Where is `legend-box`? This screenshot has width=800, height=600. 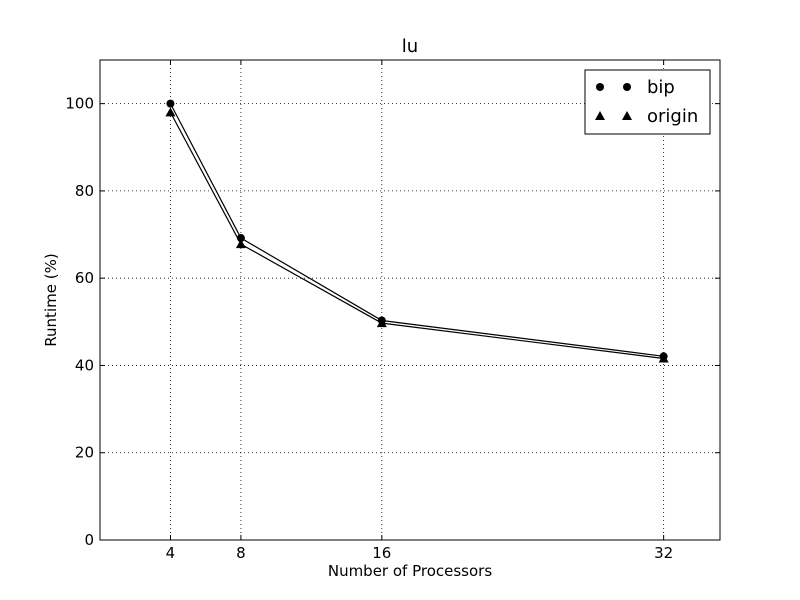 legend-box is located at coordinates (647, 102).